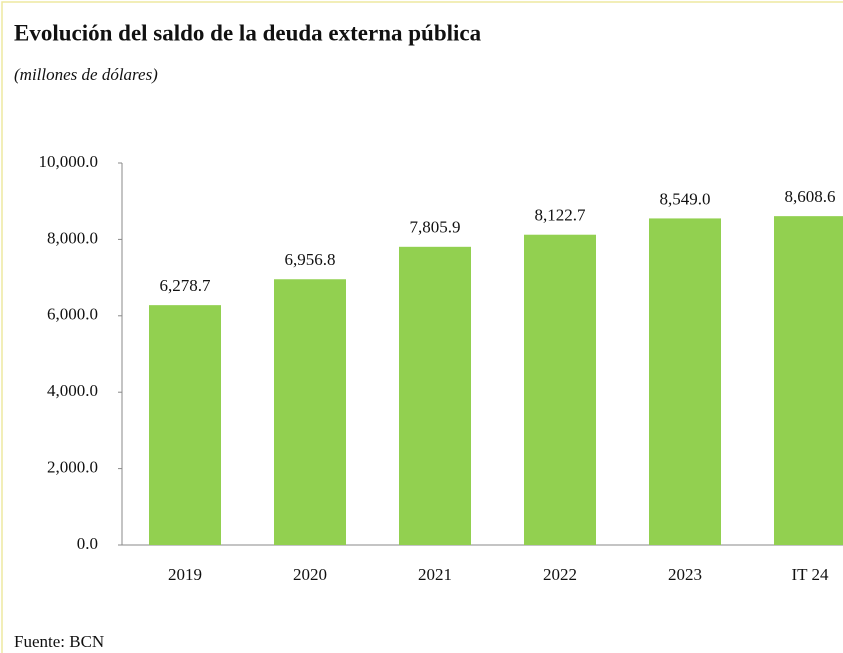  I want to click on data-label: 8,549.0, so click(685, 198).